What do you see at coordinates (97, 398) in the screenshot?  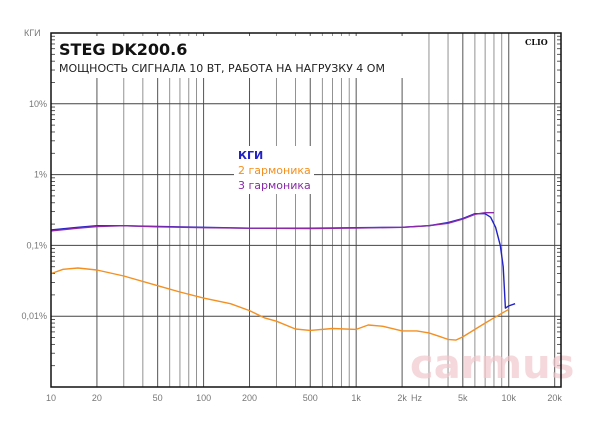 I see `x-tick-label: 20` at bounding box center [97, 398].